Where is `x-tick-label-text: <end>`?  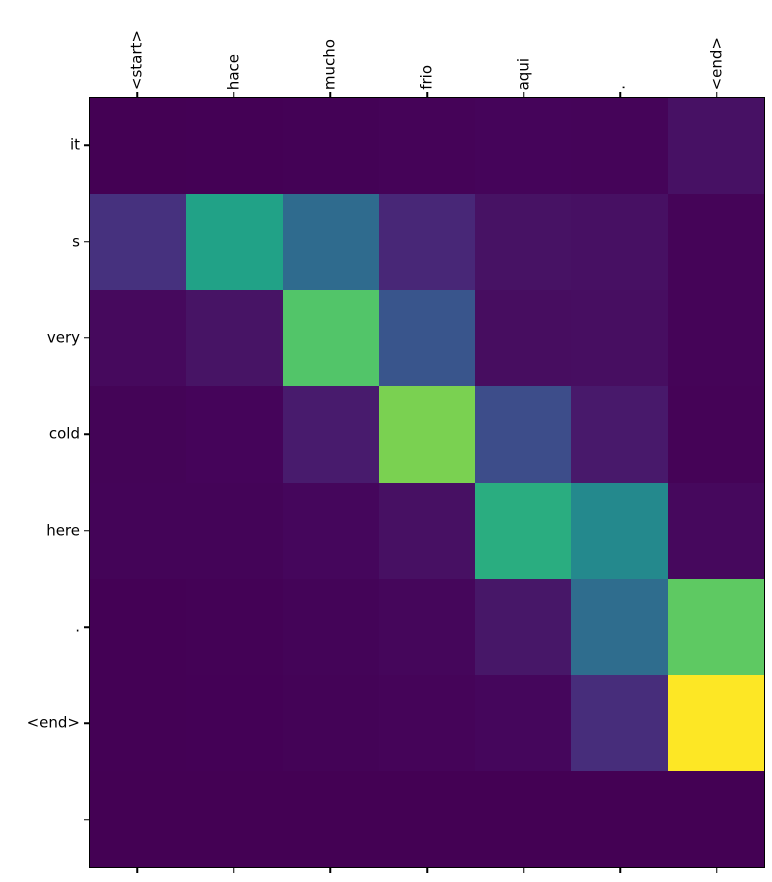 x-tick-label-text: <end> is located at coordinates (716, 63).